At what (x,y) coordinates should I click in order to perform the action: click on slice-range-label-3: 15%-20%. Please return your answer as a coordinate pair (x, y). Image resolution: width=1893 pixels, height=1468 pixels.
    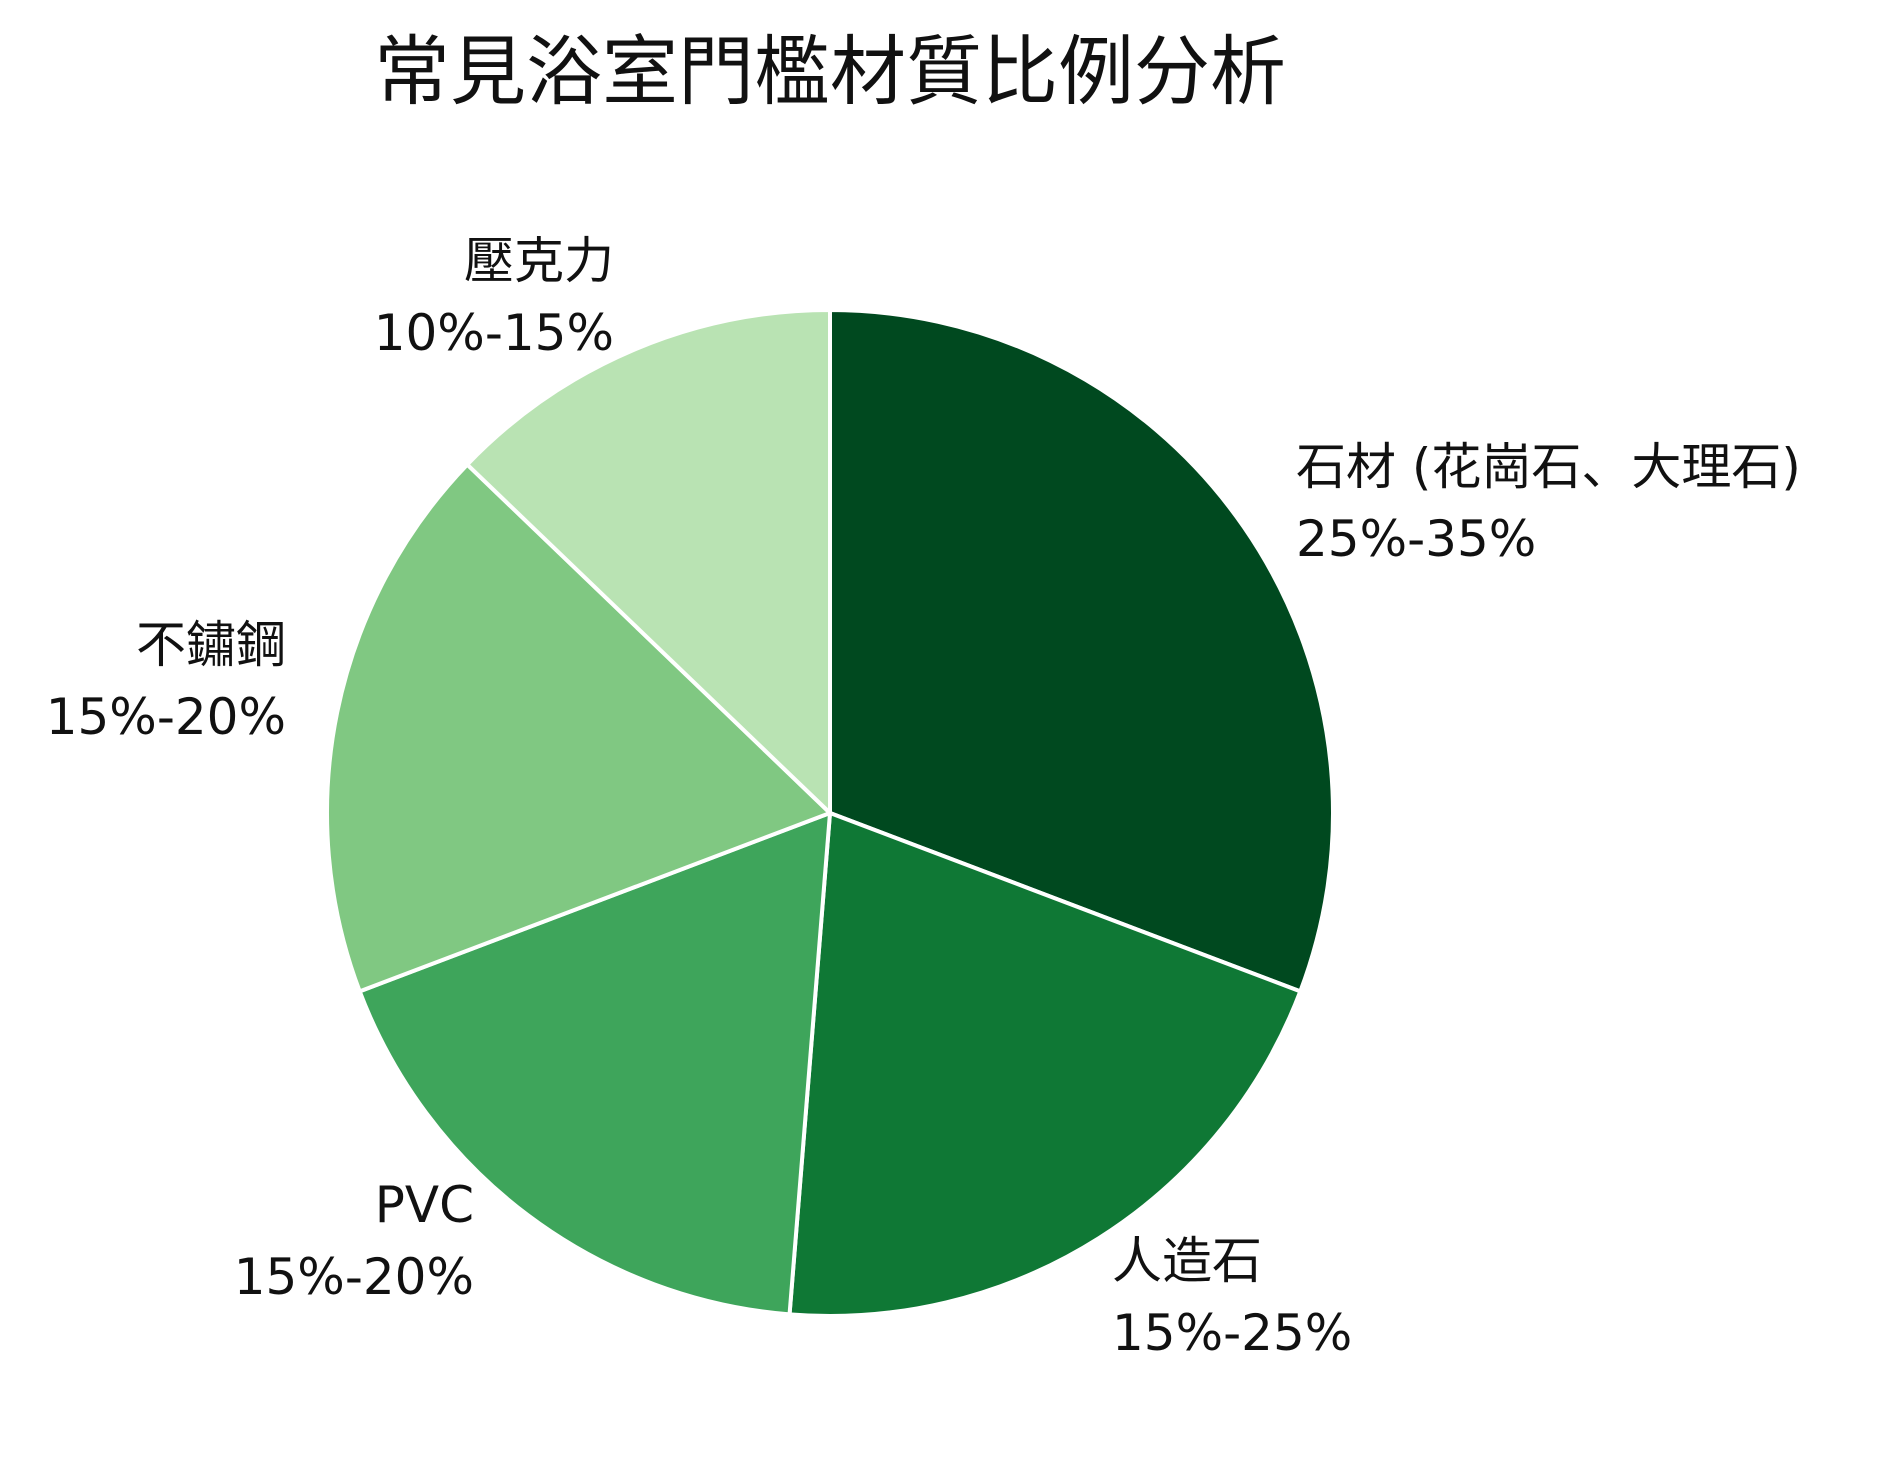
    Looking at the image, I should click on (354, 1277).